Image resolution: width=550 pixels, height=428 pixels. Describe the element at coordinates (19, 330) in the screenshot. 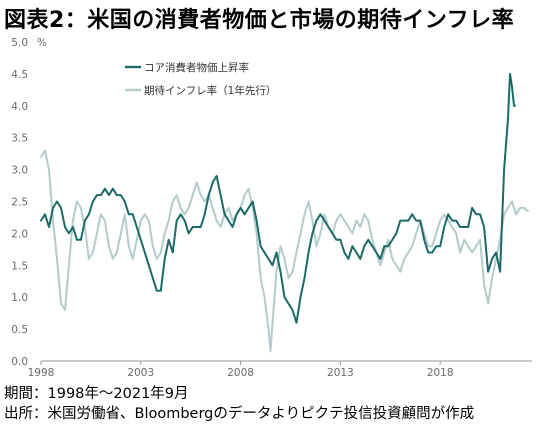

I see `y-tick-label: 0.5` at that location.